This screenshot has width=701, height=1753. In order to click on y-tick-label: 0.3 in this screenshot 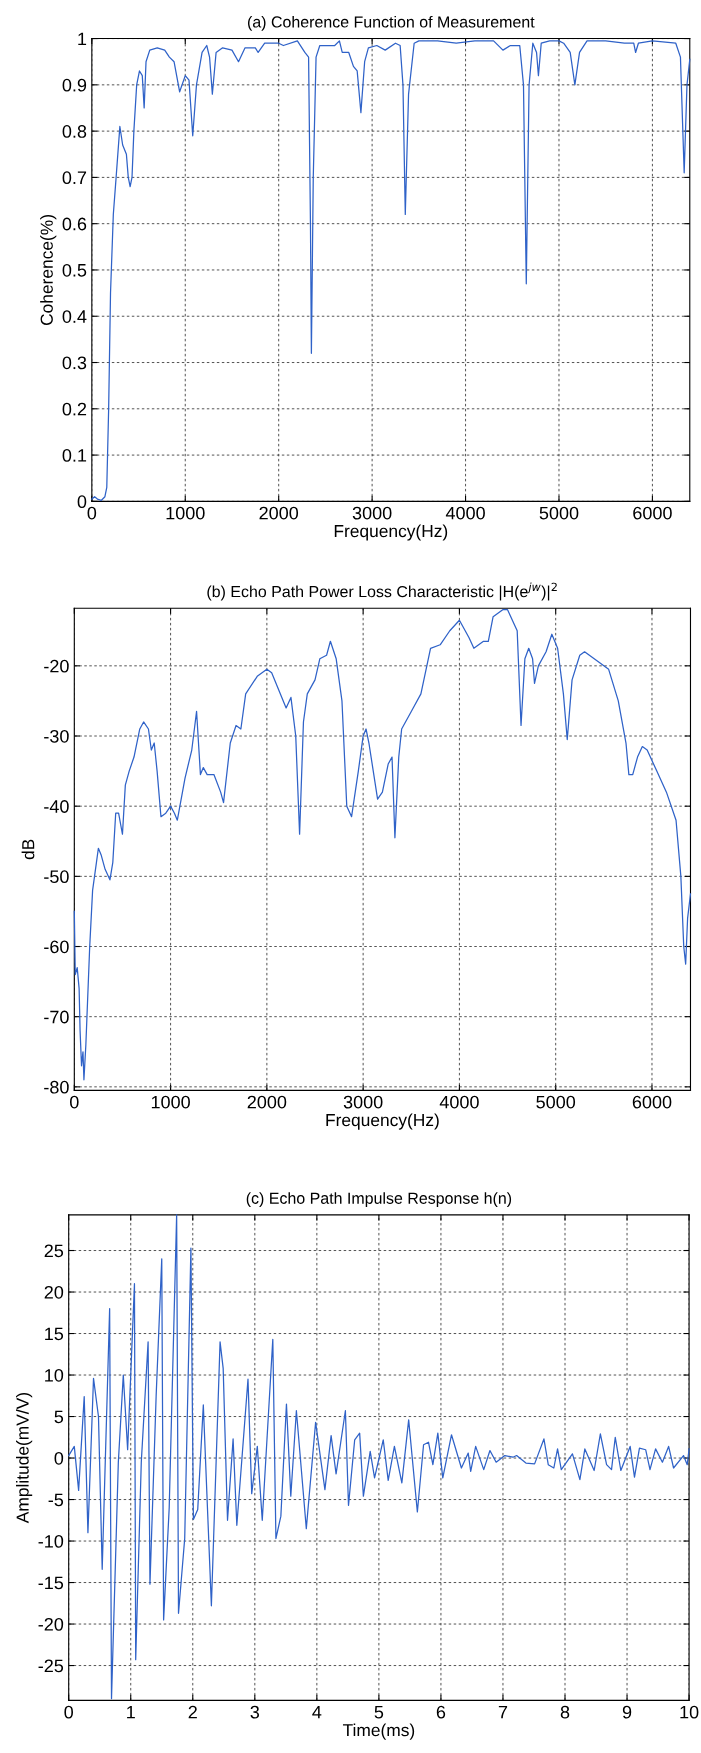, I will do `click(74, 363)`.